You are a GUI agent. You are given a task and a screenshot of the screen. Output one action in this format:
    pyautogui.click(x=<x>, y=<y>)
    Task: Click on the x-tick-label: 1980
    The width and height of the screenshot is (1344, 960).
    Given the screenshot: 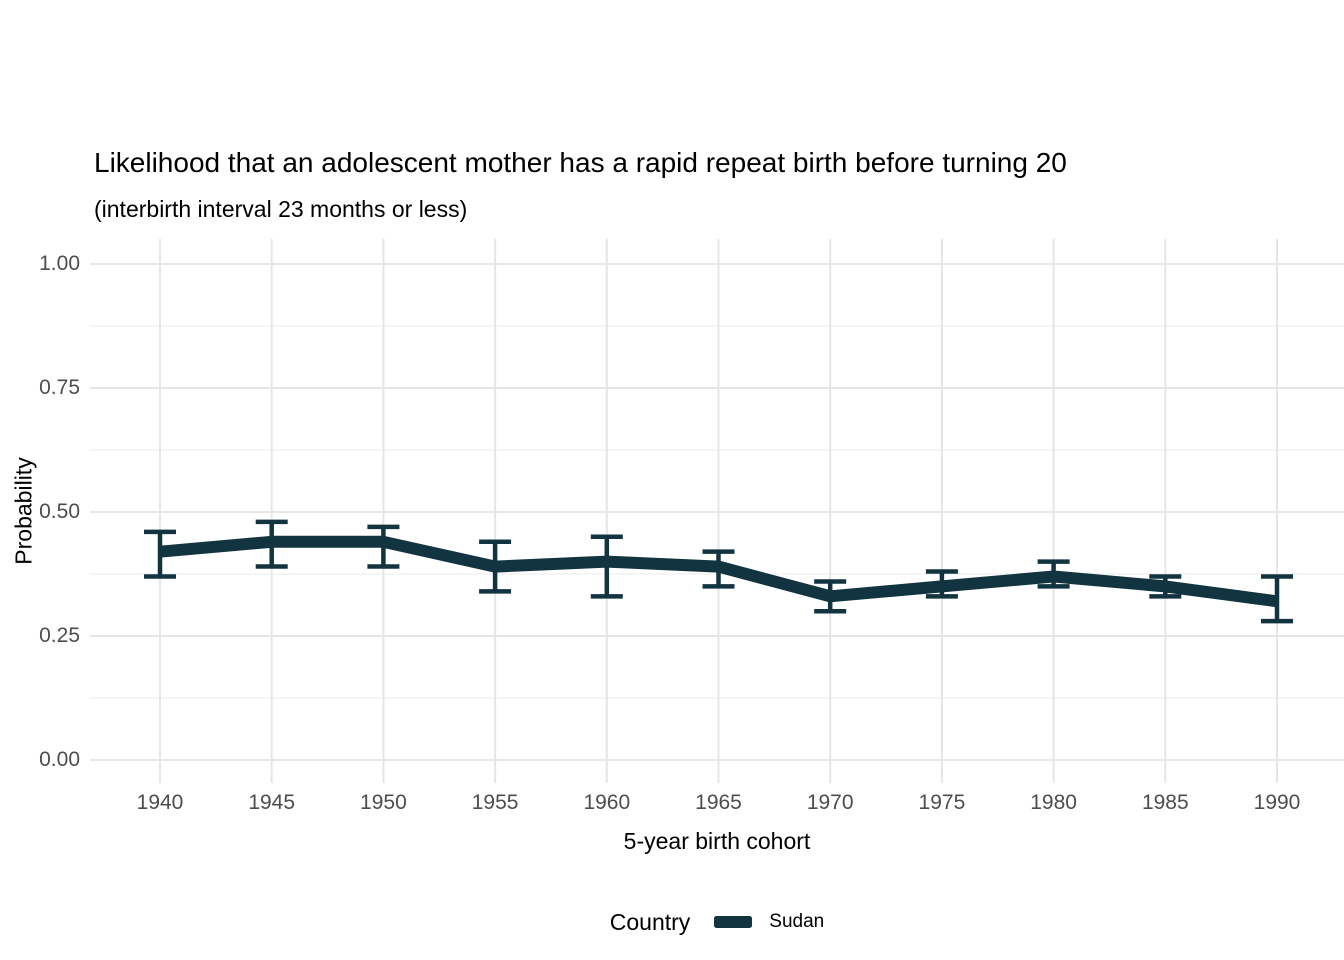 What is the action you would take?
    pyautogui.click(x=1053, y=802)
    